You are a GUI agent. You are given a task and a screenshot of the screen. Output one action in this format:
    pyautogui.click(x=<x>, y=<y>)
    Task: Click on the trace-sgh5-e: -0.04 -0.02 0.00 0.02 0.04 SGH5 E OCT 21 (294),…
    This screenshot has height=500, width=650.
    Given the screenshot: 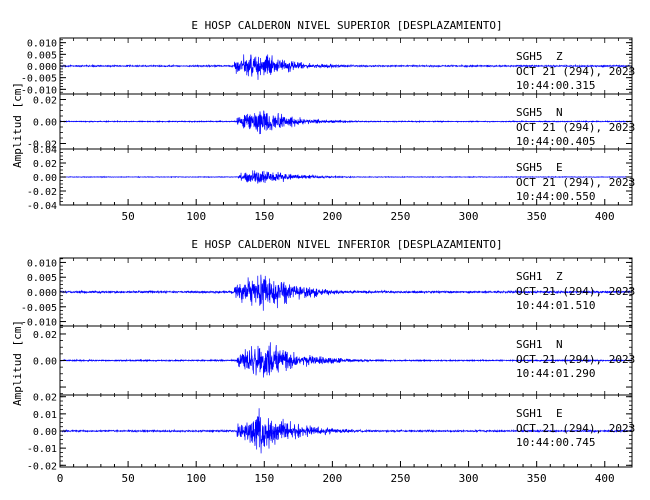 What is the action you would take?
    pyautogui.click(x=331, y=178)
    